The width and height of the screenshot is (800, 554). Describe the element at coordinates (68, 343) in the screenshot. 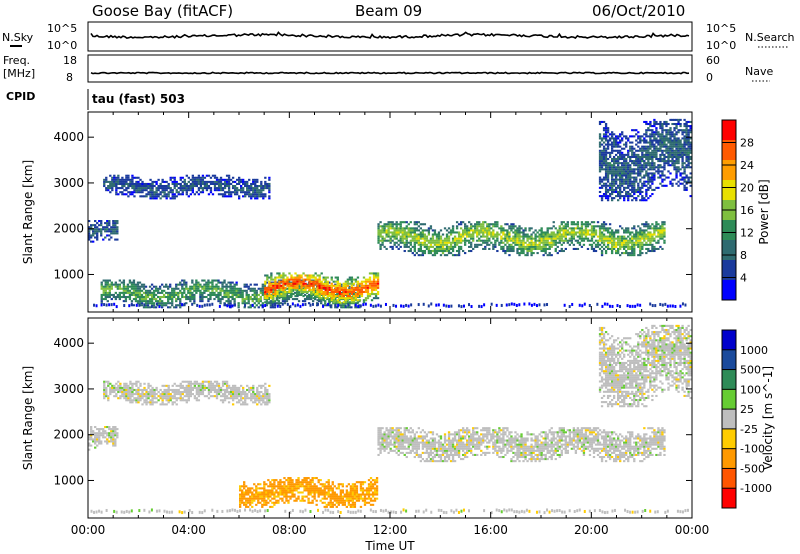

I see `vel-ytick-label: 4000` at that location.